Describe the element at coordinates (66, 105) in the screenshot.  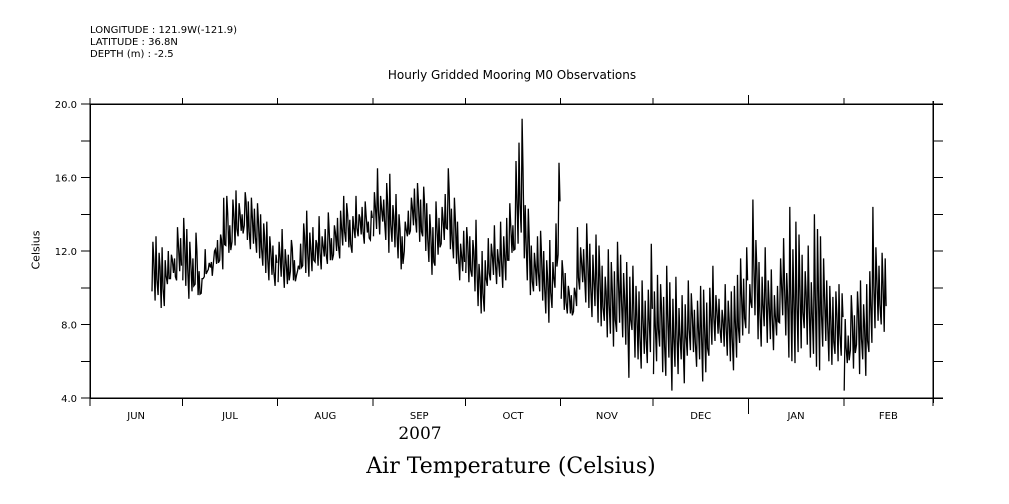
I see `y-tick-label: 20.0` at that location.